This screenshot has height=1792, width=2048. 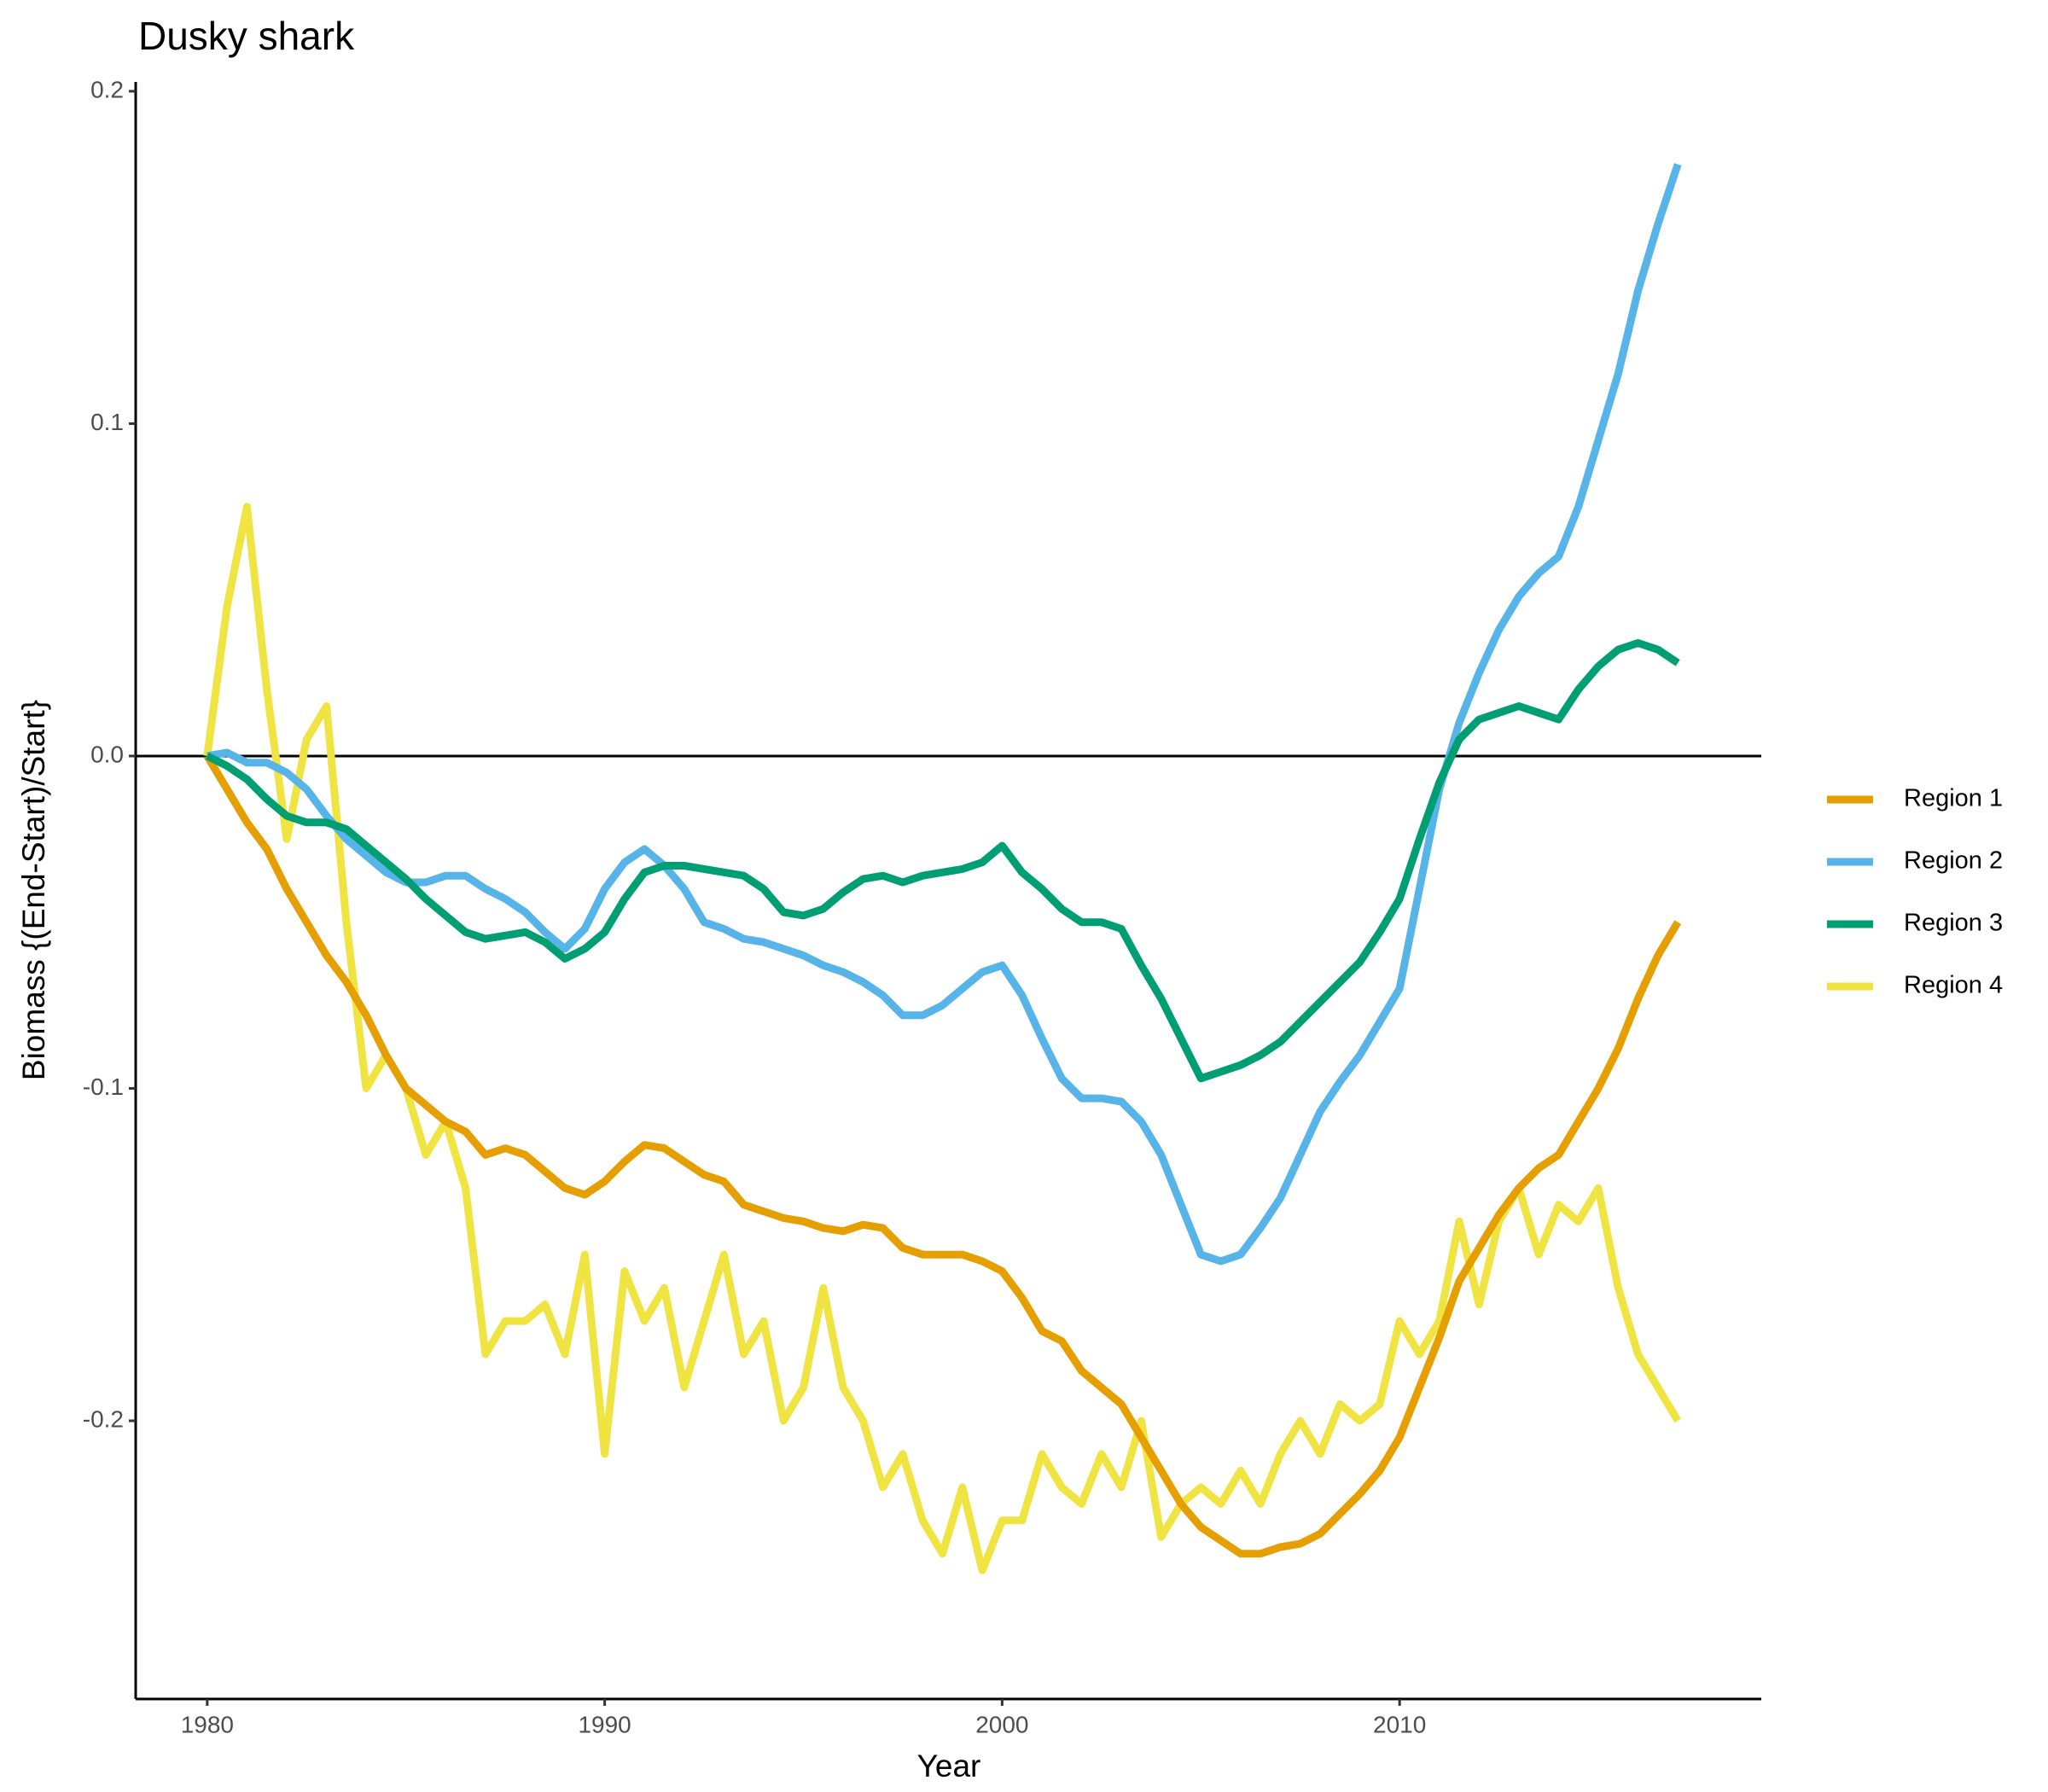 What do you see at coordinates (103, 1418) in the screenshot?
I see `y-tick-label: -0.2` at bounding box center [103, 1418].